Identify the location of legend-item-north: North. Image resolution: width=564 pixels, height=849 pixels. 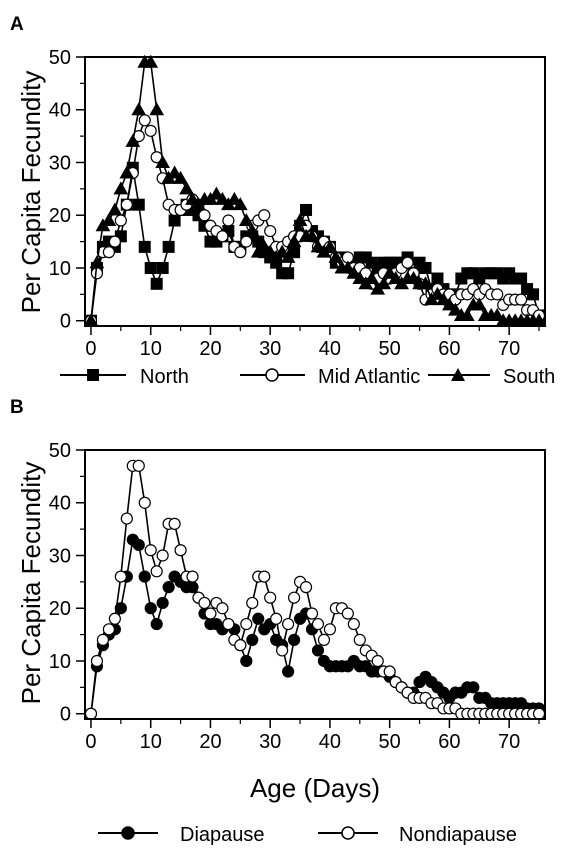
(124, 377).